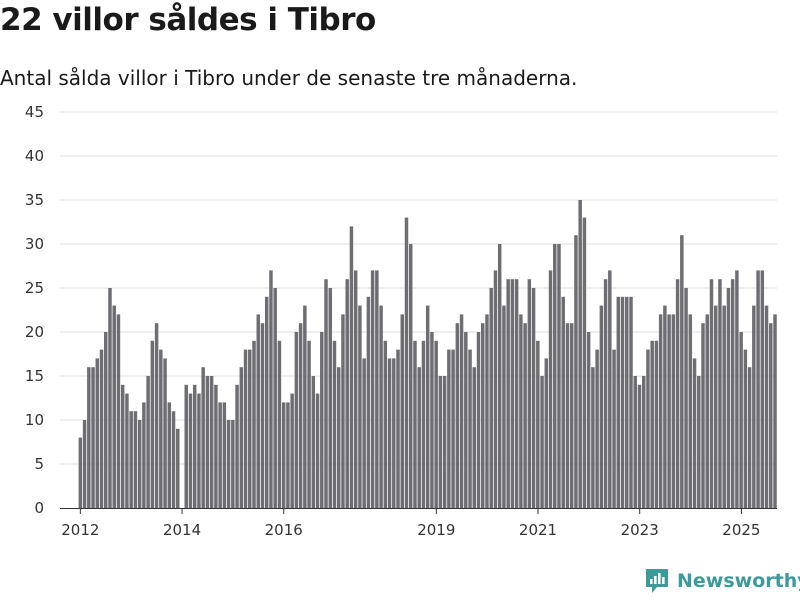  What do you see at coordinates (722, 581) in the screenshot?
I see `newsworthy-logo: Newsworthy` at bounding box center [722, 581].